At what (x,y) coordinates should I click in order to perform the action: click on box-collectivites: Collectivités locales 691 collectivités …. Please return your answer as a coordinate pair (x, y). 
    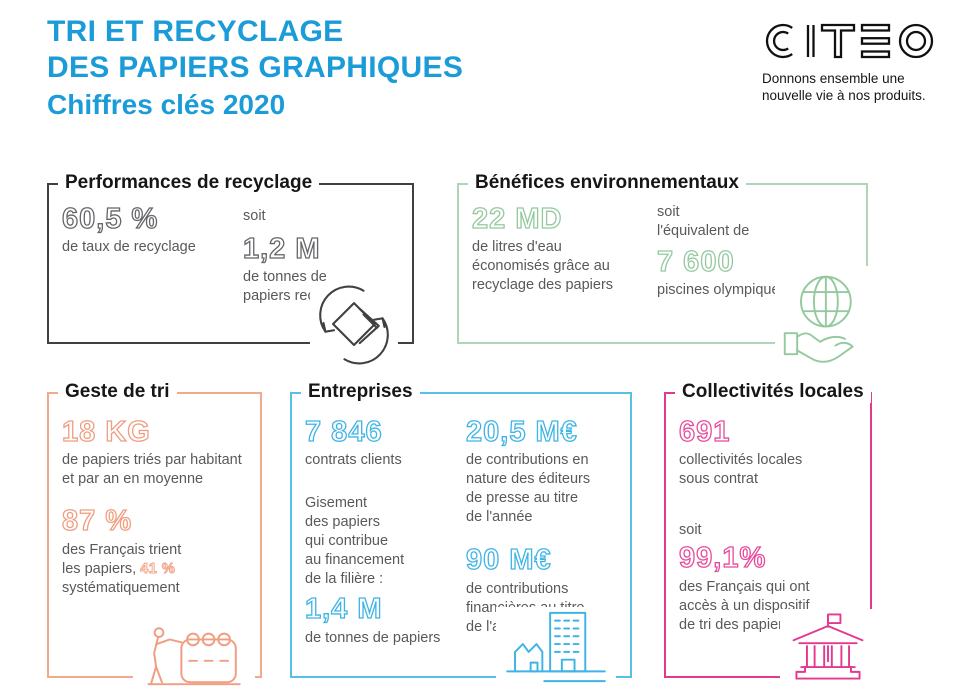
    Looking at the image, I should click on (770, 533).